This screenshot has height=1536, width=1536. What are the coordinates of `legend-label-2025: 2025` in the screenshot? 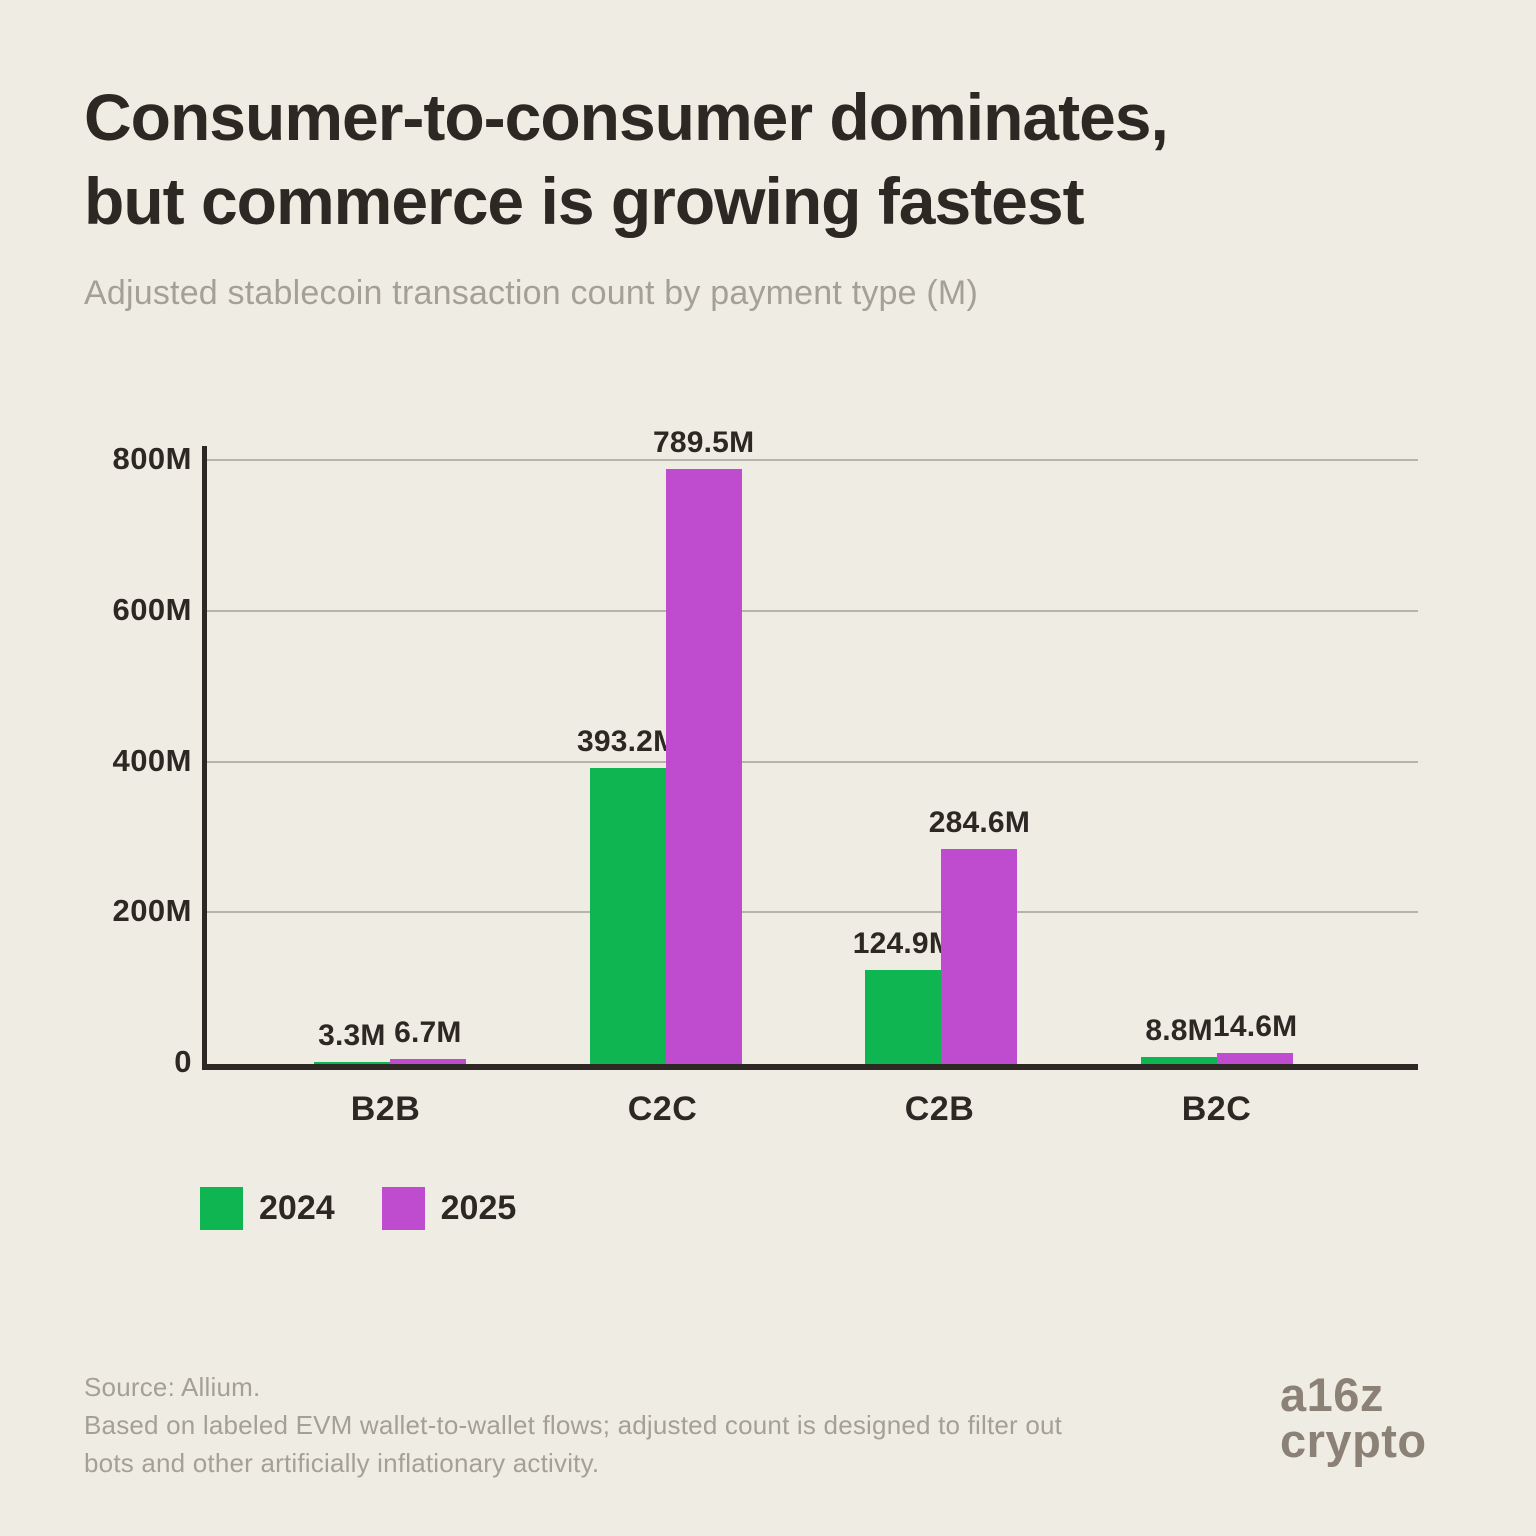 It's located at (478, 1208).